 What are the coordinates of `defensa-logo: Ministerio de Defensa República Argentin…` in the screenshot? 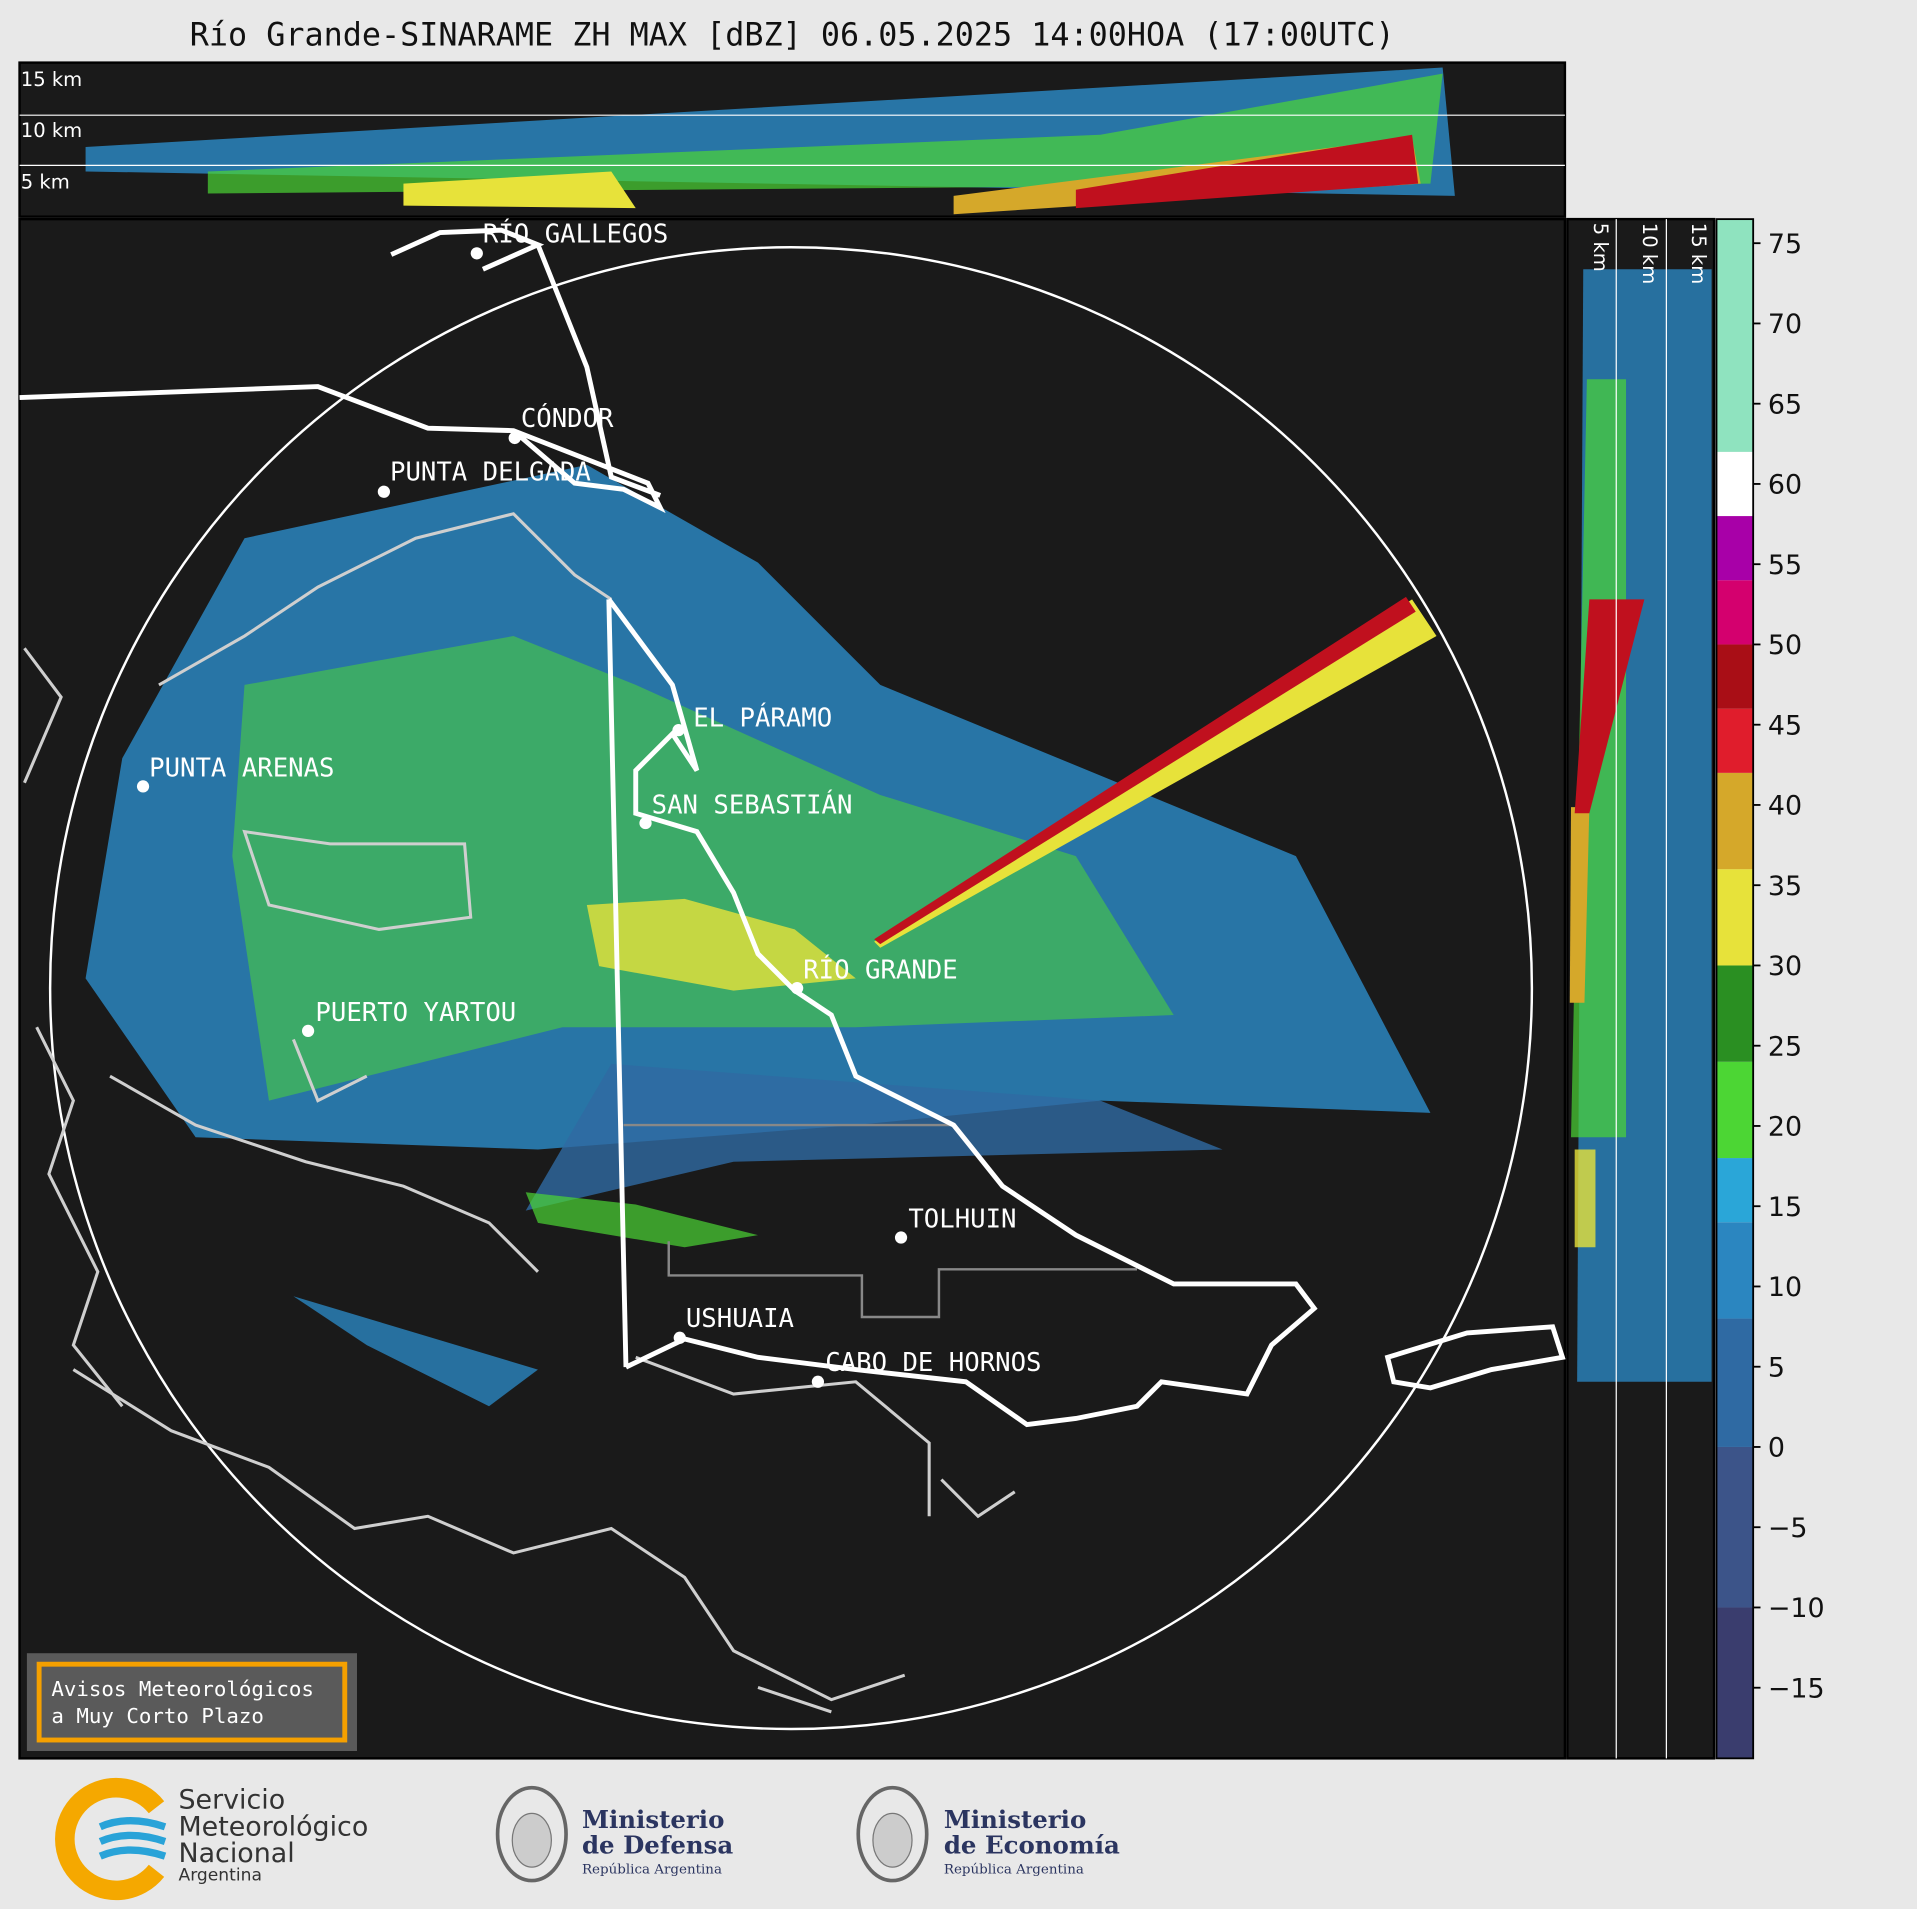 It's located at (614, 1834).